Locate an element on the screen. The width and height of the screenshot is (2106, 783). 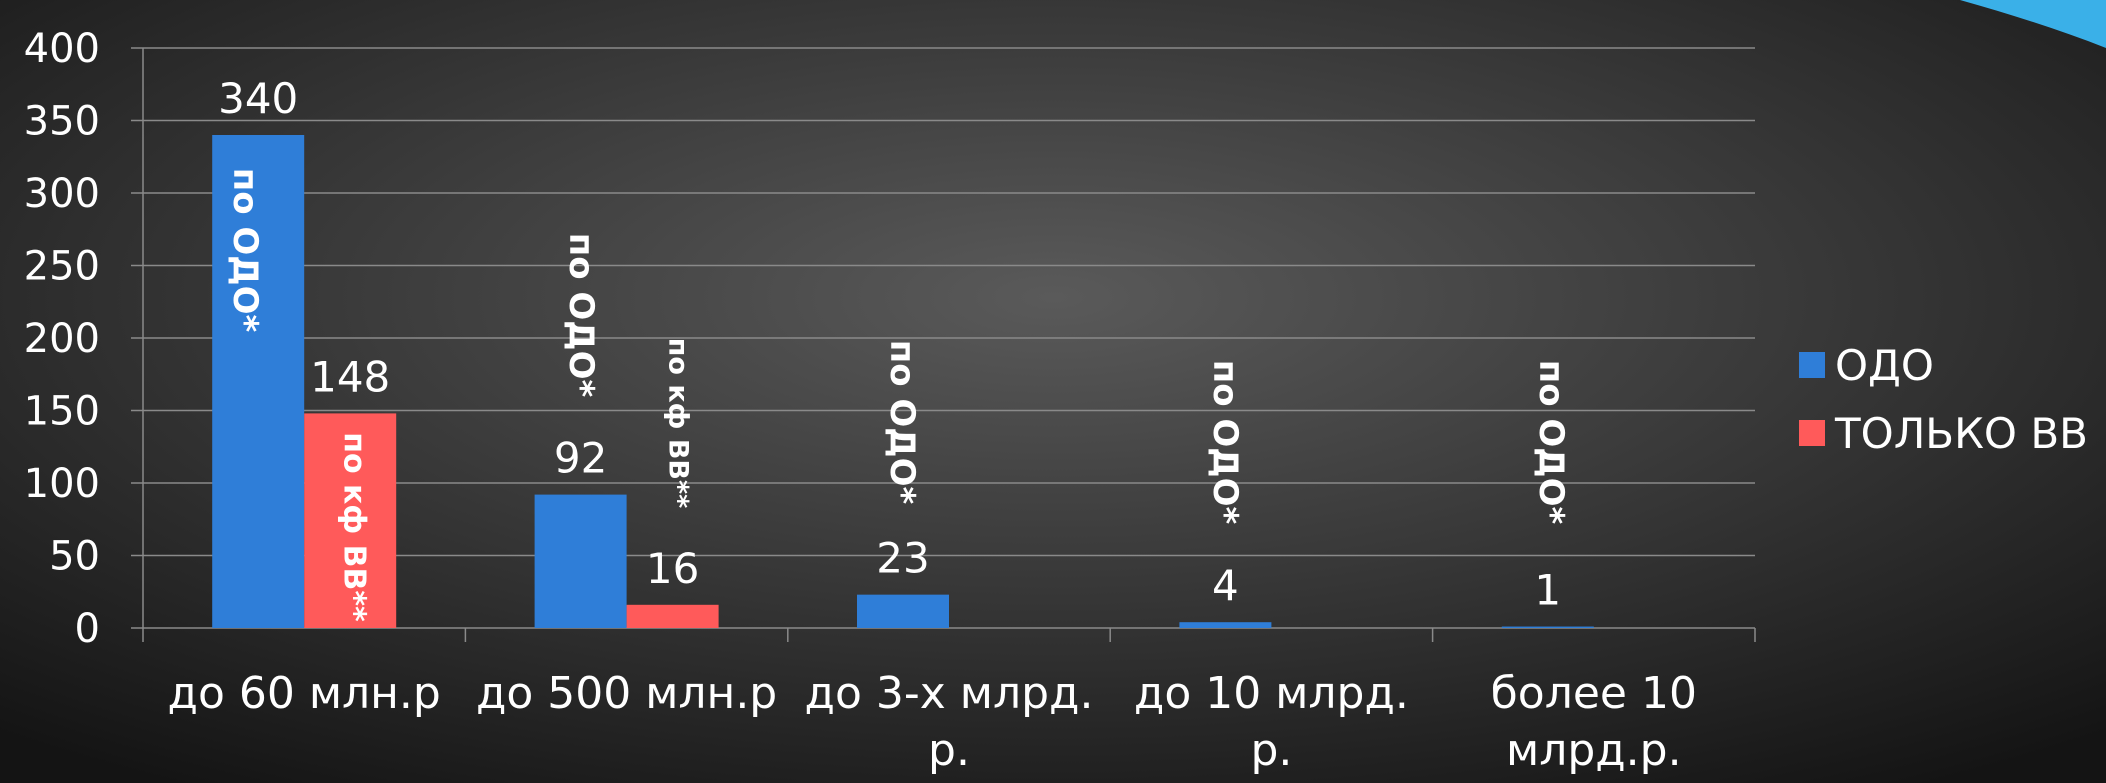
y-tick-label: 100 is located at coordinates (62, 484).